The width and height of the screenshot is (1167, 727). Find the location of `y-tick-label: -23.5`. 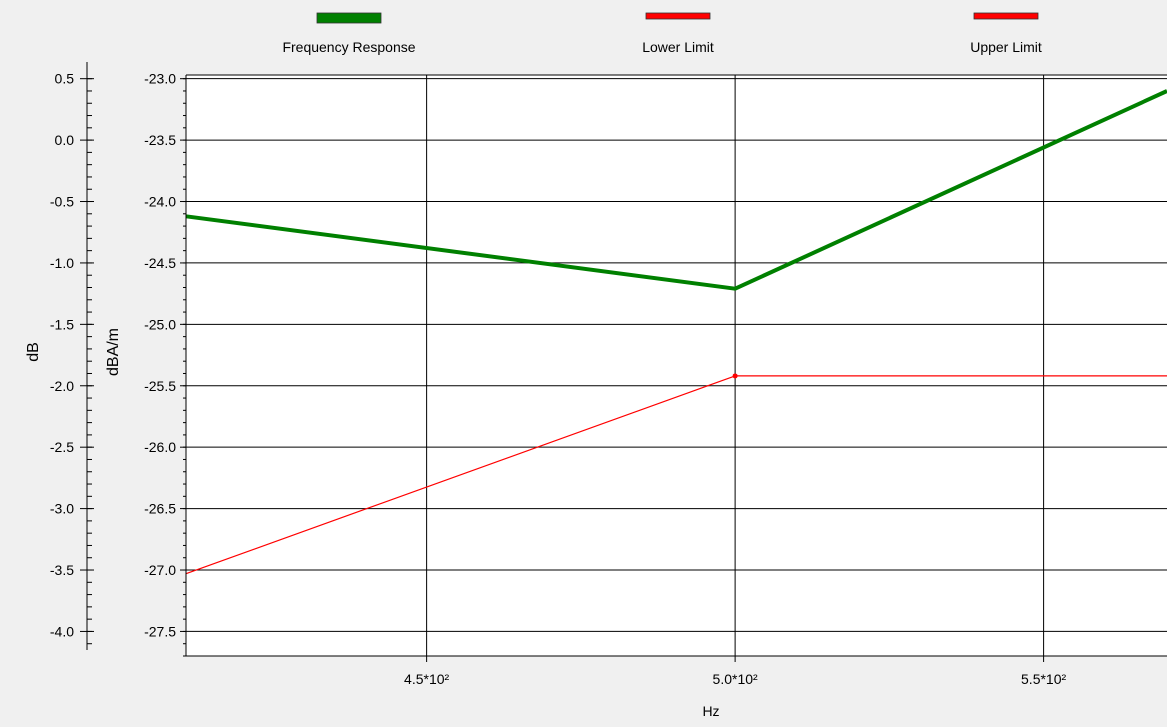

y-tick-label: -23.5 is located at coordinates (160, 140).